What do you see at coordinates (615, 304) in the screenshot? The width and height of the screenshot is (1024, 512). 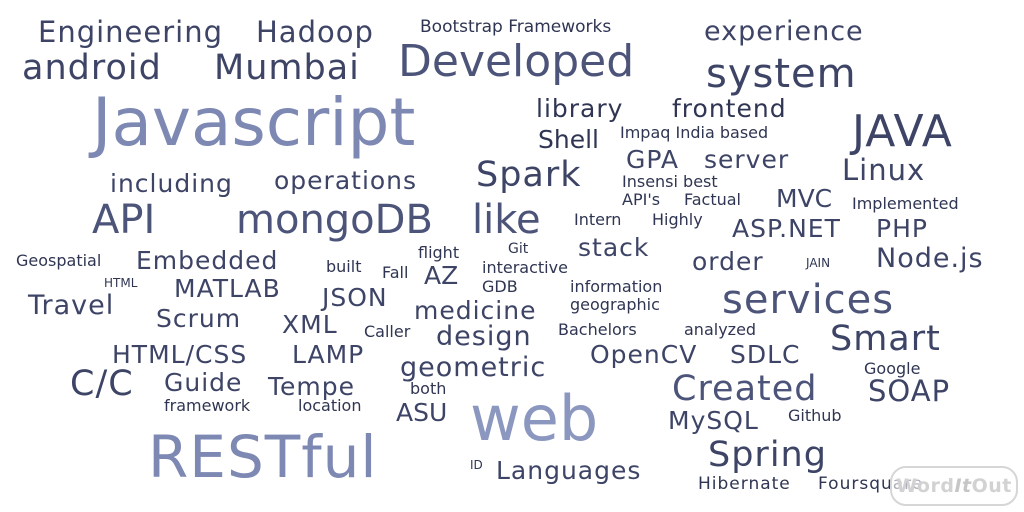 I see `word-geographic: geographic` at bounding box center [615, 304].